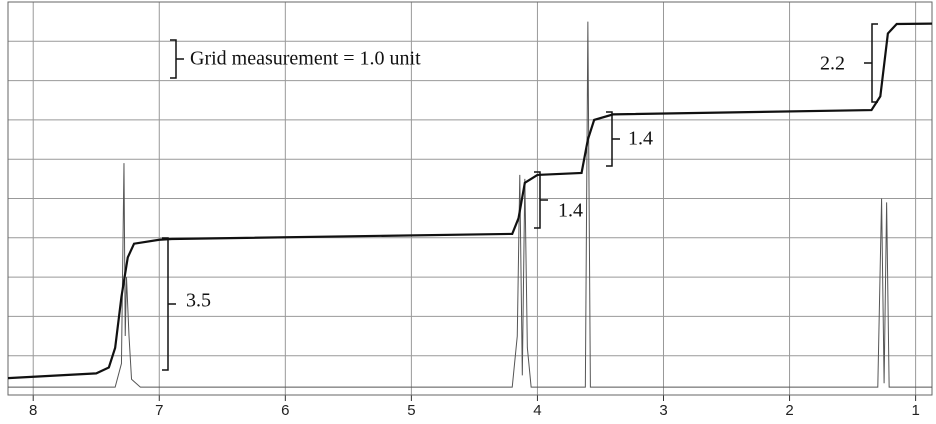  What do you see at coordinates (305, 59) in the screenshot?
I see `annotation: Grid measurement = 1.0 unit` at bounding box center [305, 59].